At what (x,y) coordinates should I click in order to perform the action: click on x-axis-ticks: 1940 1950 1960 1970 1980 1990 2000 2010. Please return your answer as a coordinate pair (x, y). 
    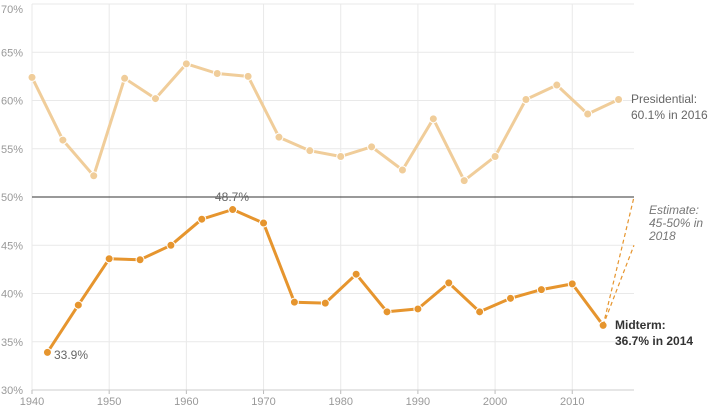
    Looking at the image, I should click on (327, 398).